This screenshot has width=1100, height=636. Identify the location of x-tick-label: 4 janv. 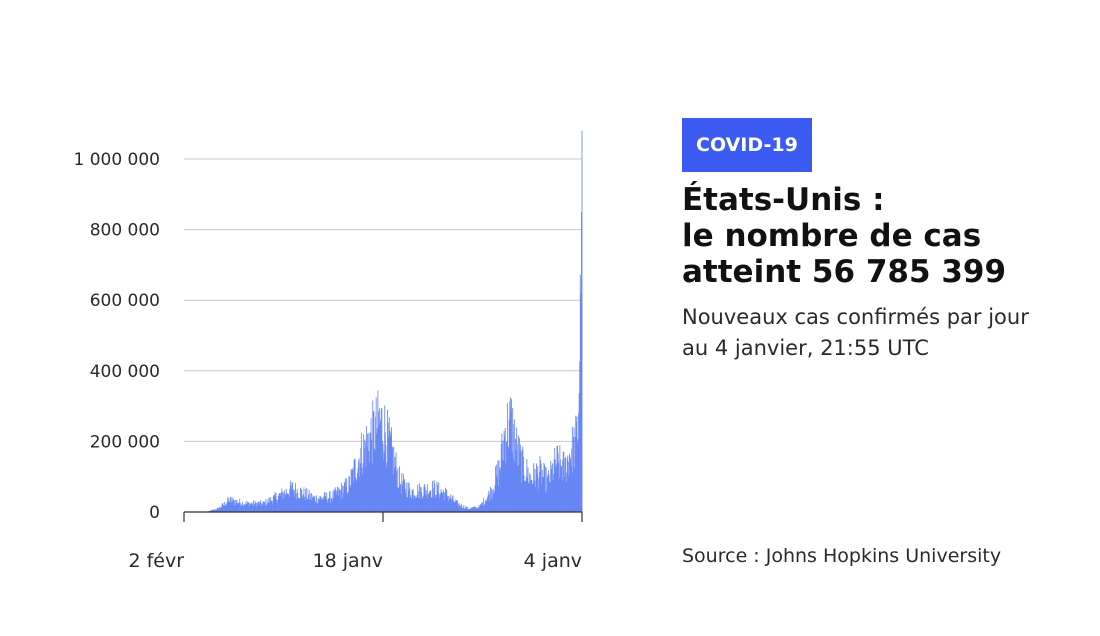
(553, 561).